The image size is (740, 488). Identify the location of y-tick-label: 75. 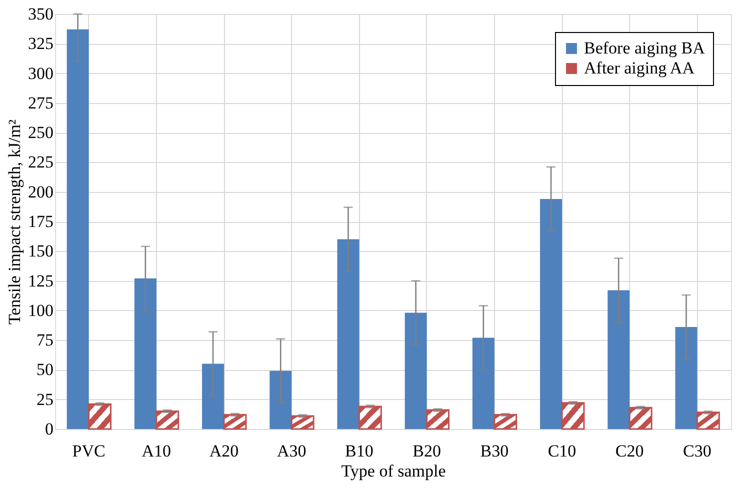
(45, 340).